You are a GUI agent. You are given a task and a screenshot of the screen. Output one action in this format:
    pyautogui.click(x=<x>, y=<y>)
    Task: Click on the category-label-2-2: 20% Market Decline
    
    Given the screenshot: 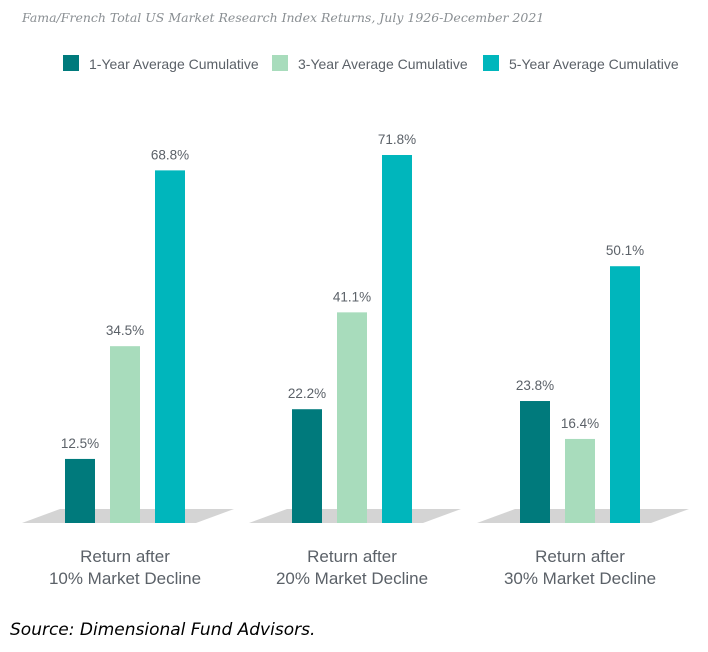 What is the action you would take?
    pyautogui.click(x=352, y=578)
    